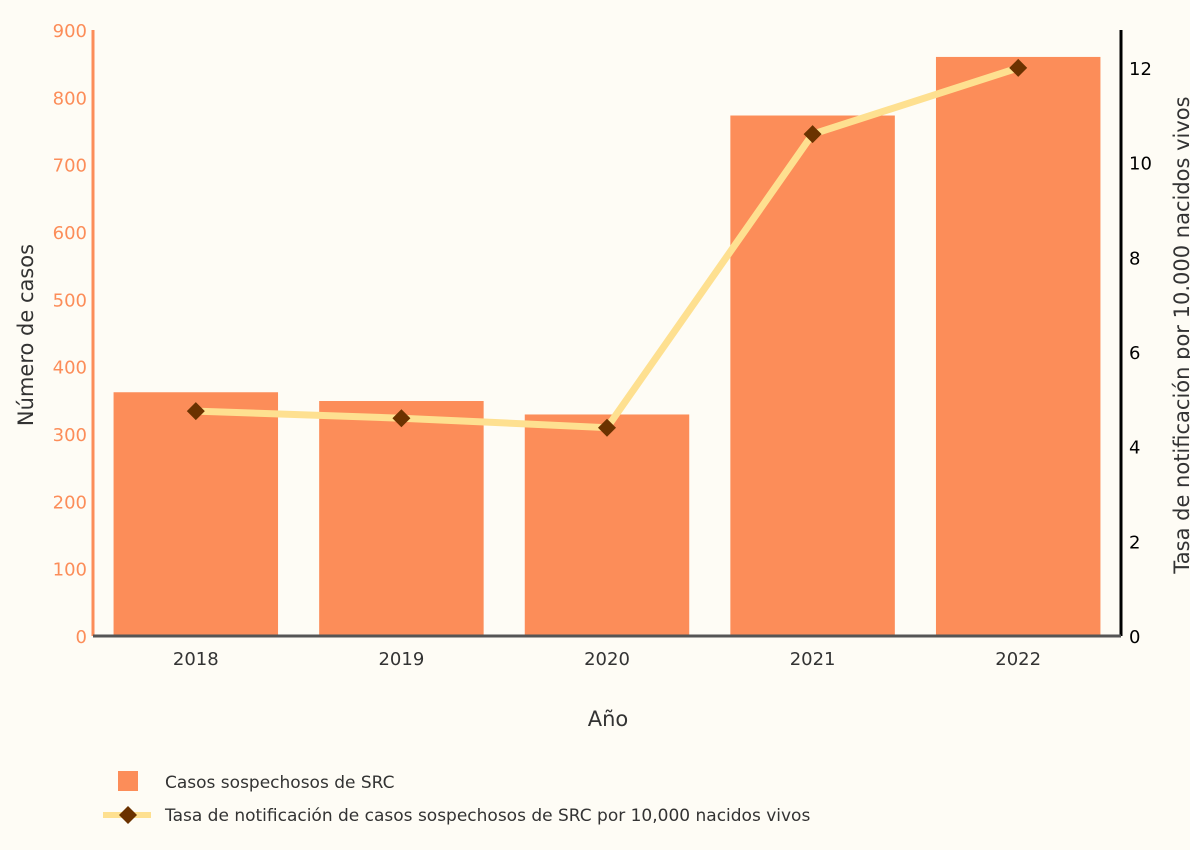 The image size is (1190, 850). Describe the element at coordinates (196, 514) in the screenshot. I see `bar-2018` at that location.